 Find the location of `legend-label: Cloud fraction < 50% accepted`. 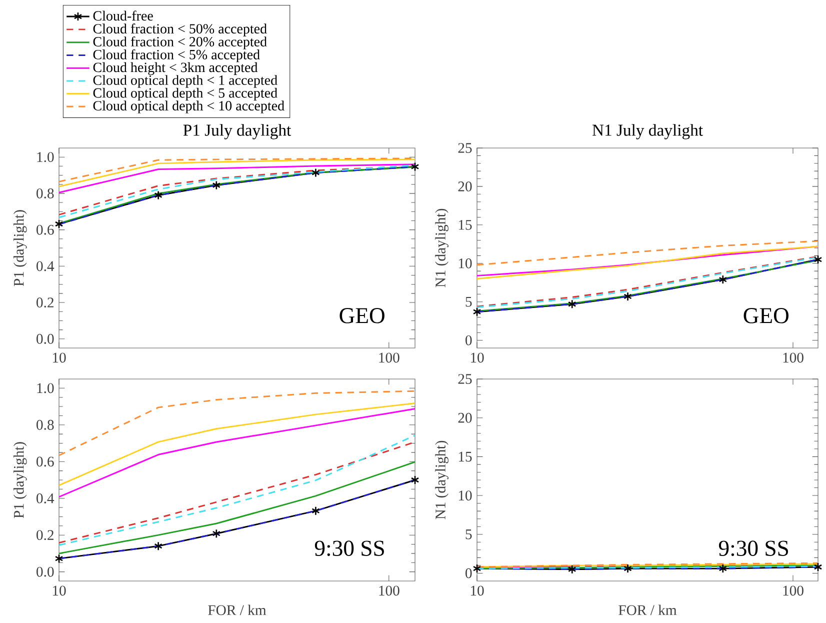

legend-label: Cloud fraction < 50% accepted is located at coordinates (180, 30).